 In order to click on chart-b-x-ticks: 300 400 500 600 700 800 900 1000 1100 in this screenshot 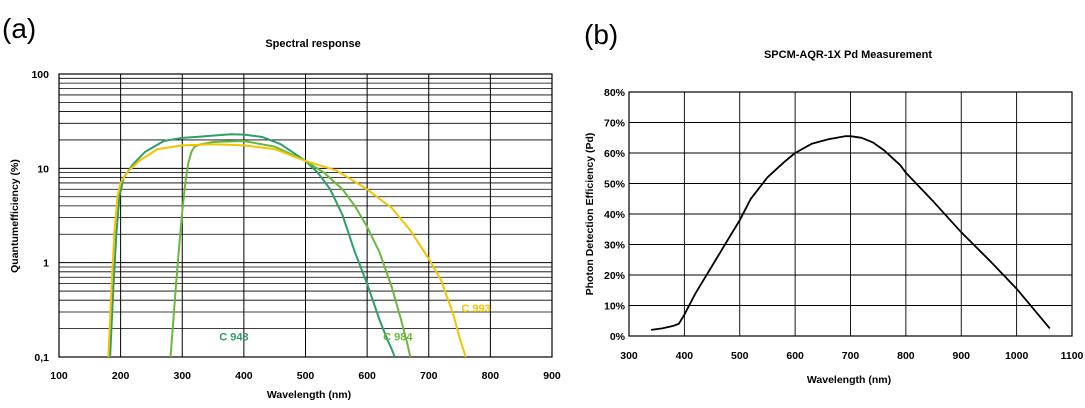, I will do `click(851, 356)`.